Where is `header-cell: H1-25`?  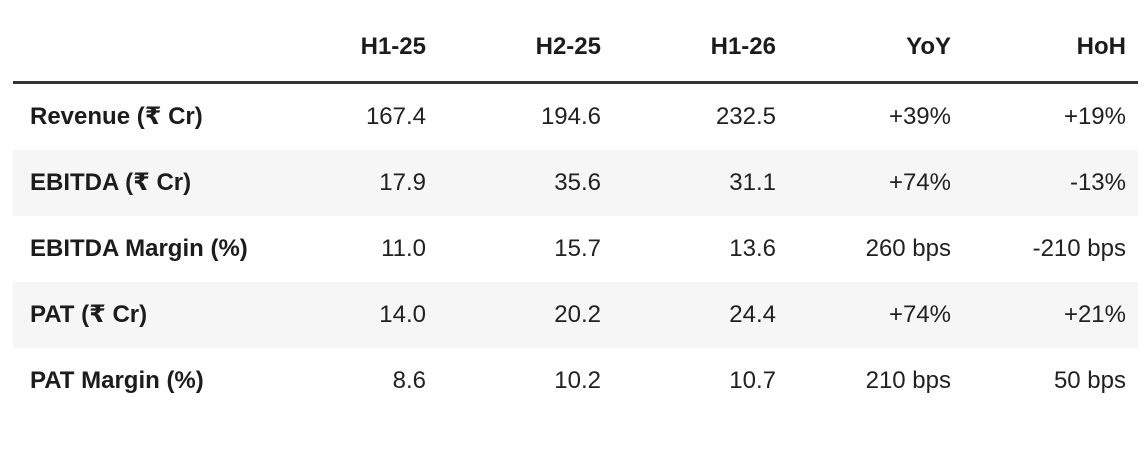
header-cell: H1-25 is located at coordinates (393, 46).